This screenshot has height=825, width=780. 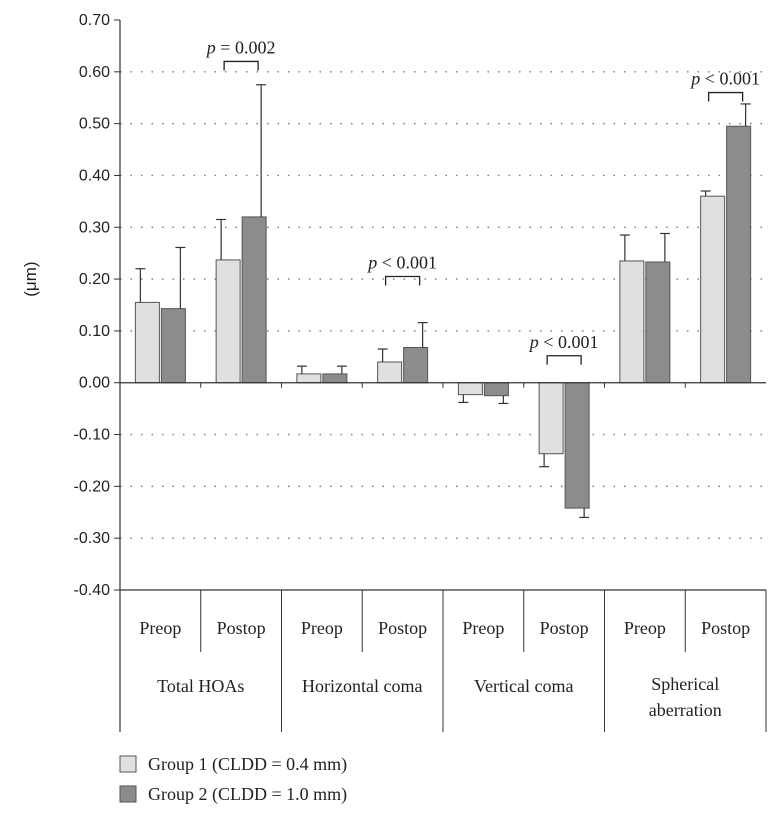 What do you see at coordinates (94, 72) in the screenshot?
I see `y-tick-label: 0.60` at bounding box center [94, 72].